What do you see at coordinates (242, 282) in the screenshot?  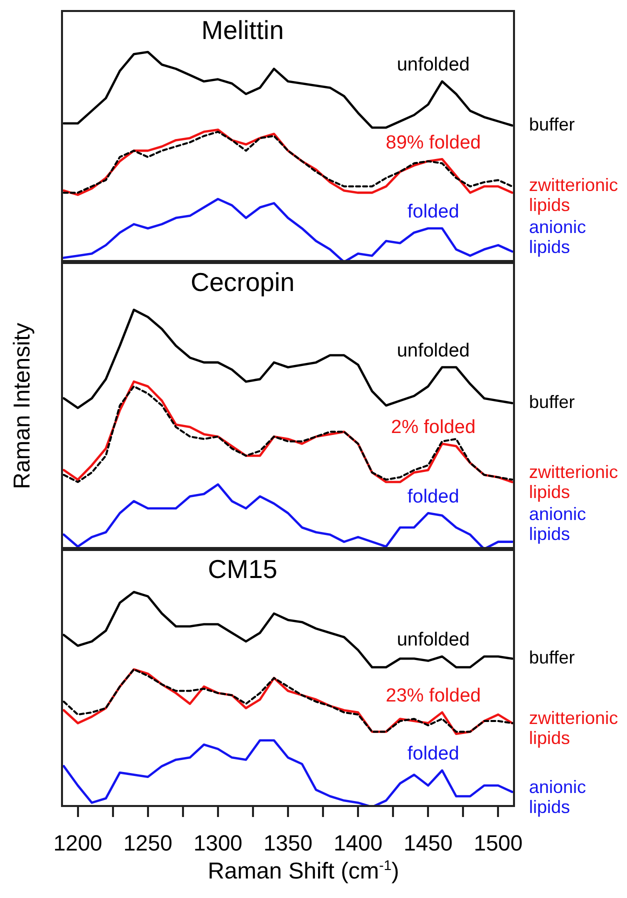 I see `chart-title: Cecropin` at bounding box center [242, 282].